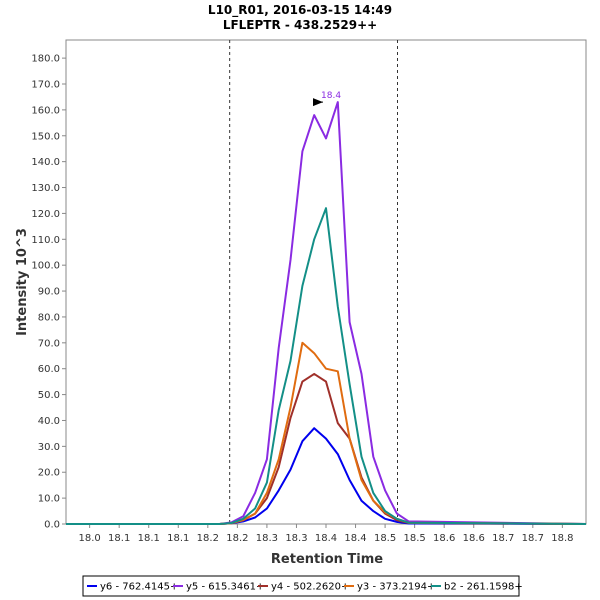 The width and height of the screenshot is (600, 600). What do you see at coordinates (49, 369) in the screenshot?
I see `y-tick-label: 60.0` at bounding box center [49, 369].